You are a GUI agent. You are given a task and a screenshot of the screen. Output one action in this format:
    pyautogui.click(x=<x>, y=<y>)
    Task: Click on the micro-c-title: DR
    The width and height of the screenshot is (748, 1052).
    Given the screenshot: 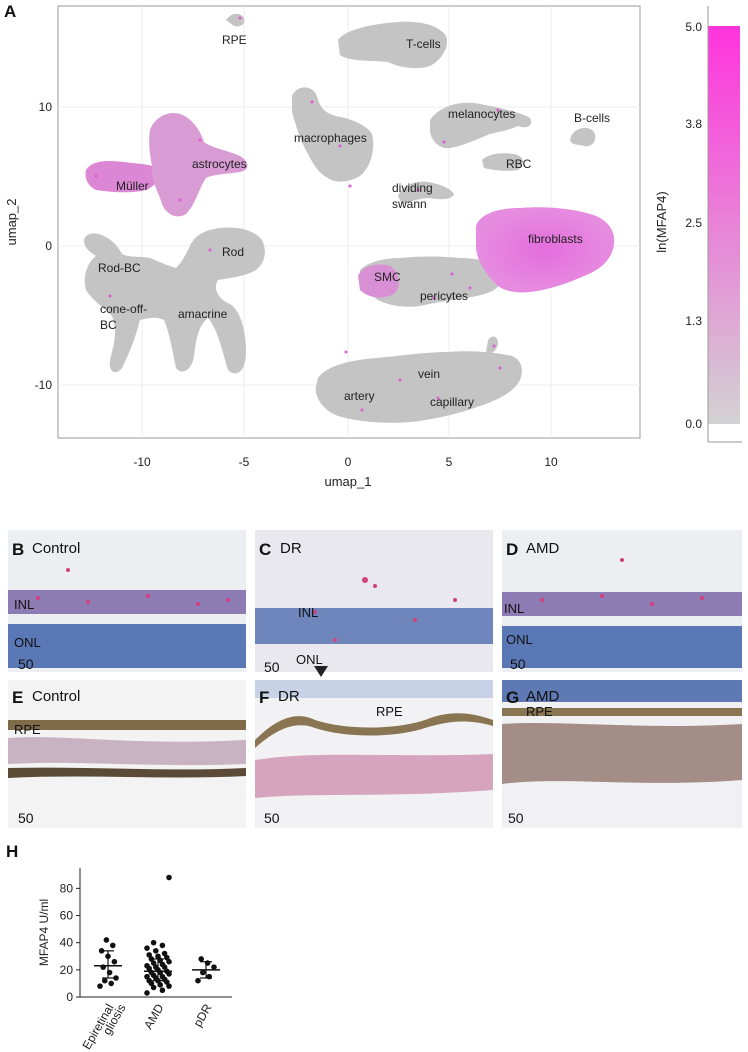 What is the action you would take?
    pyautogui.click(x=291, y=548)
    